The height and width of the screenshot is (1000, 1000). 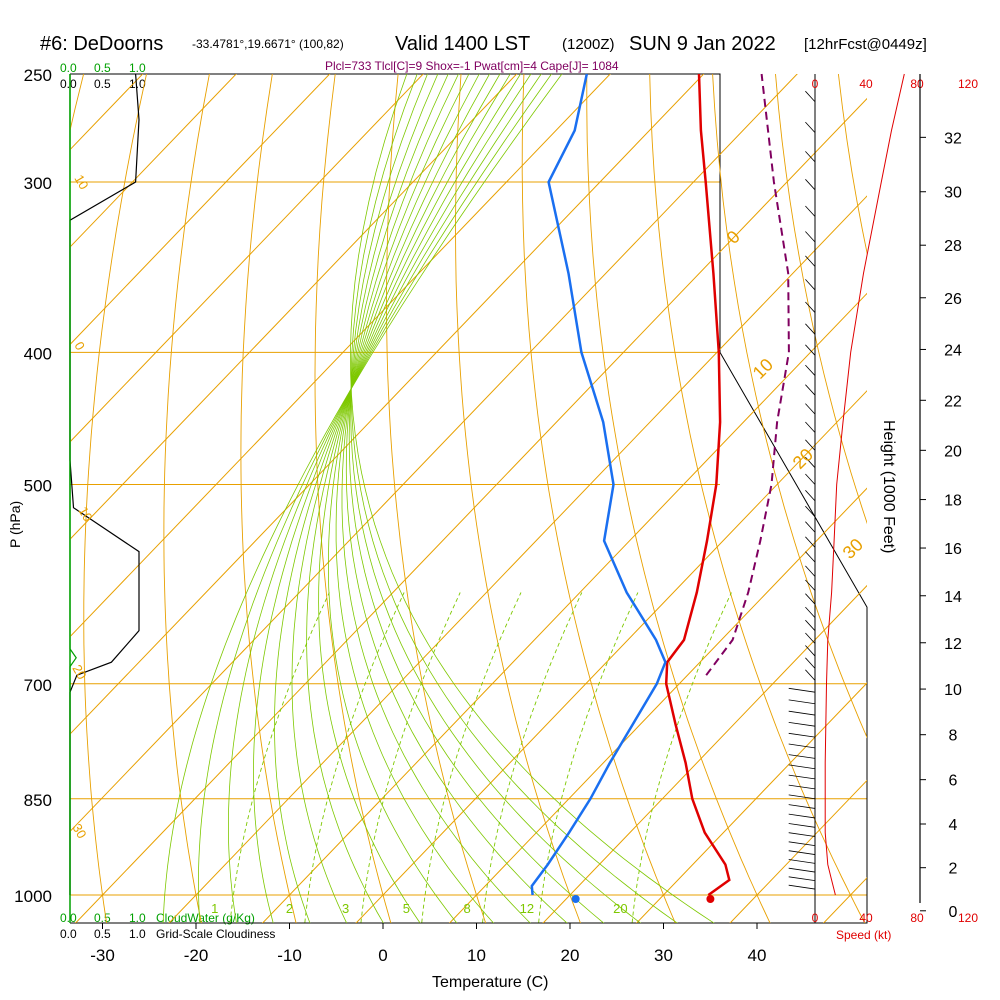 I want to click on x-tick-label: 10, so click(x=476, y=955).